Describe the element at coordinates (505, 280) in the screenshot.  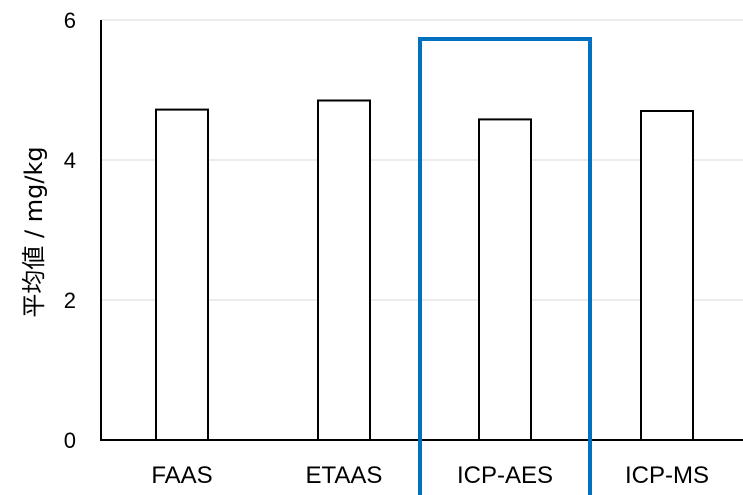
I see `bar-icp-aes` at that location.